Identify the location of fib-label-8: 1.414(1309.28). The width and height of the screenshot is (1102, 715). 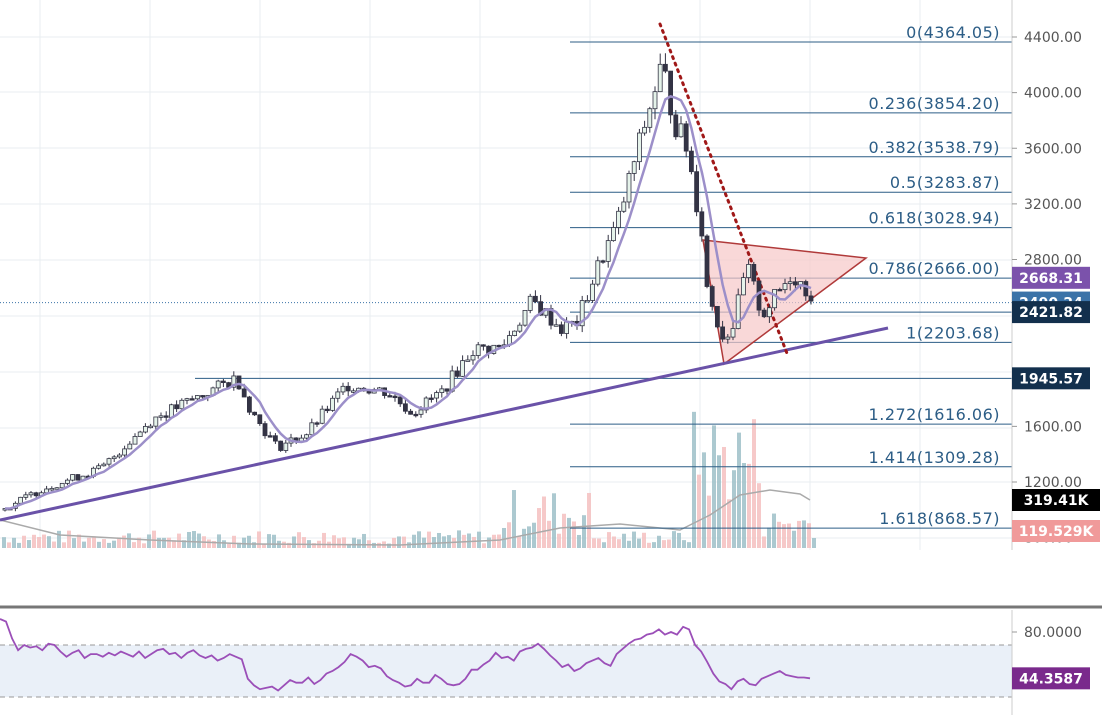
(934, 457).